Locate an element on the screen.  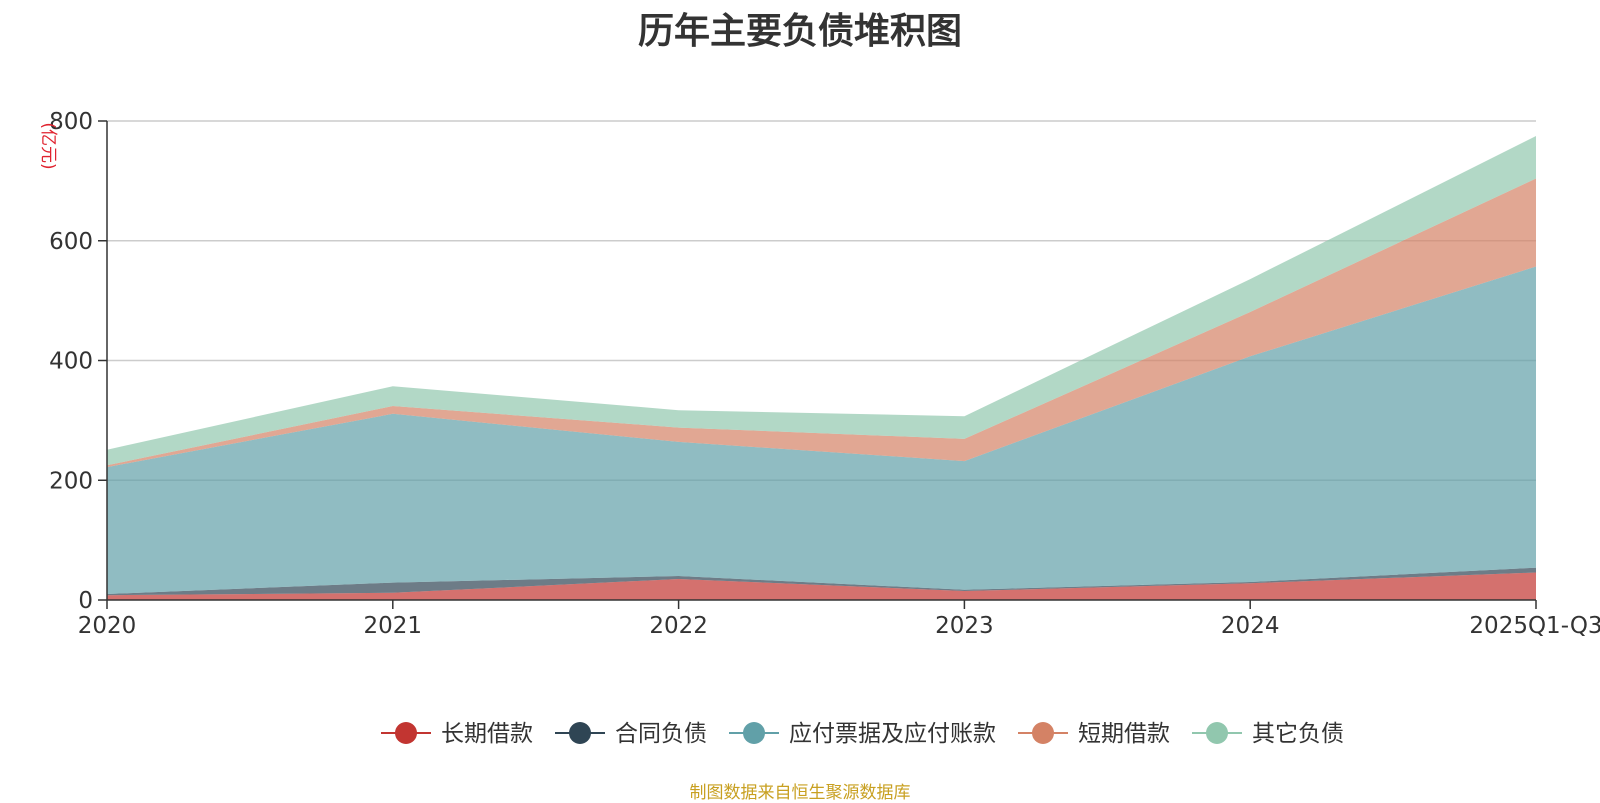
legend-item-1: 合同负债 is located at coordinates (631, 734).